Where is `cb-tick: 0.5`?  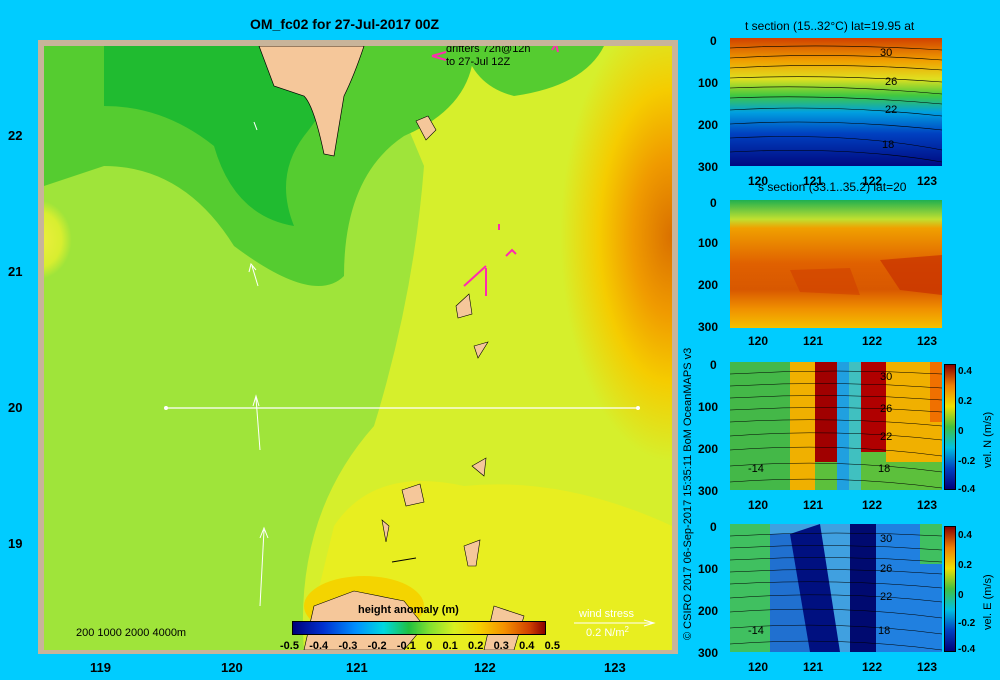
cb-tick: 0.5 is located at coordinates (552, 646).